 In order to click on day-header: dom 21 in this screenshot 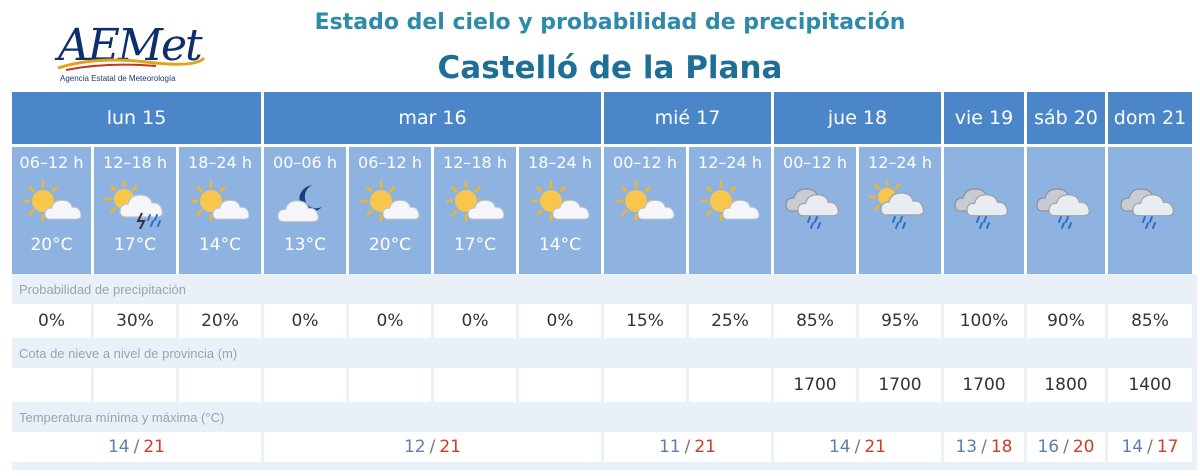, I will do `click(1151, 118)`.